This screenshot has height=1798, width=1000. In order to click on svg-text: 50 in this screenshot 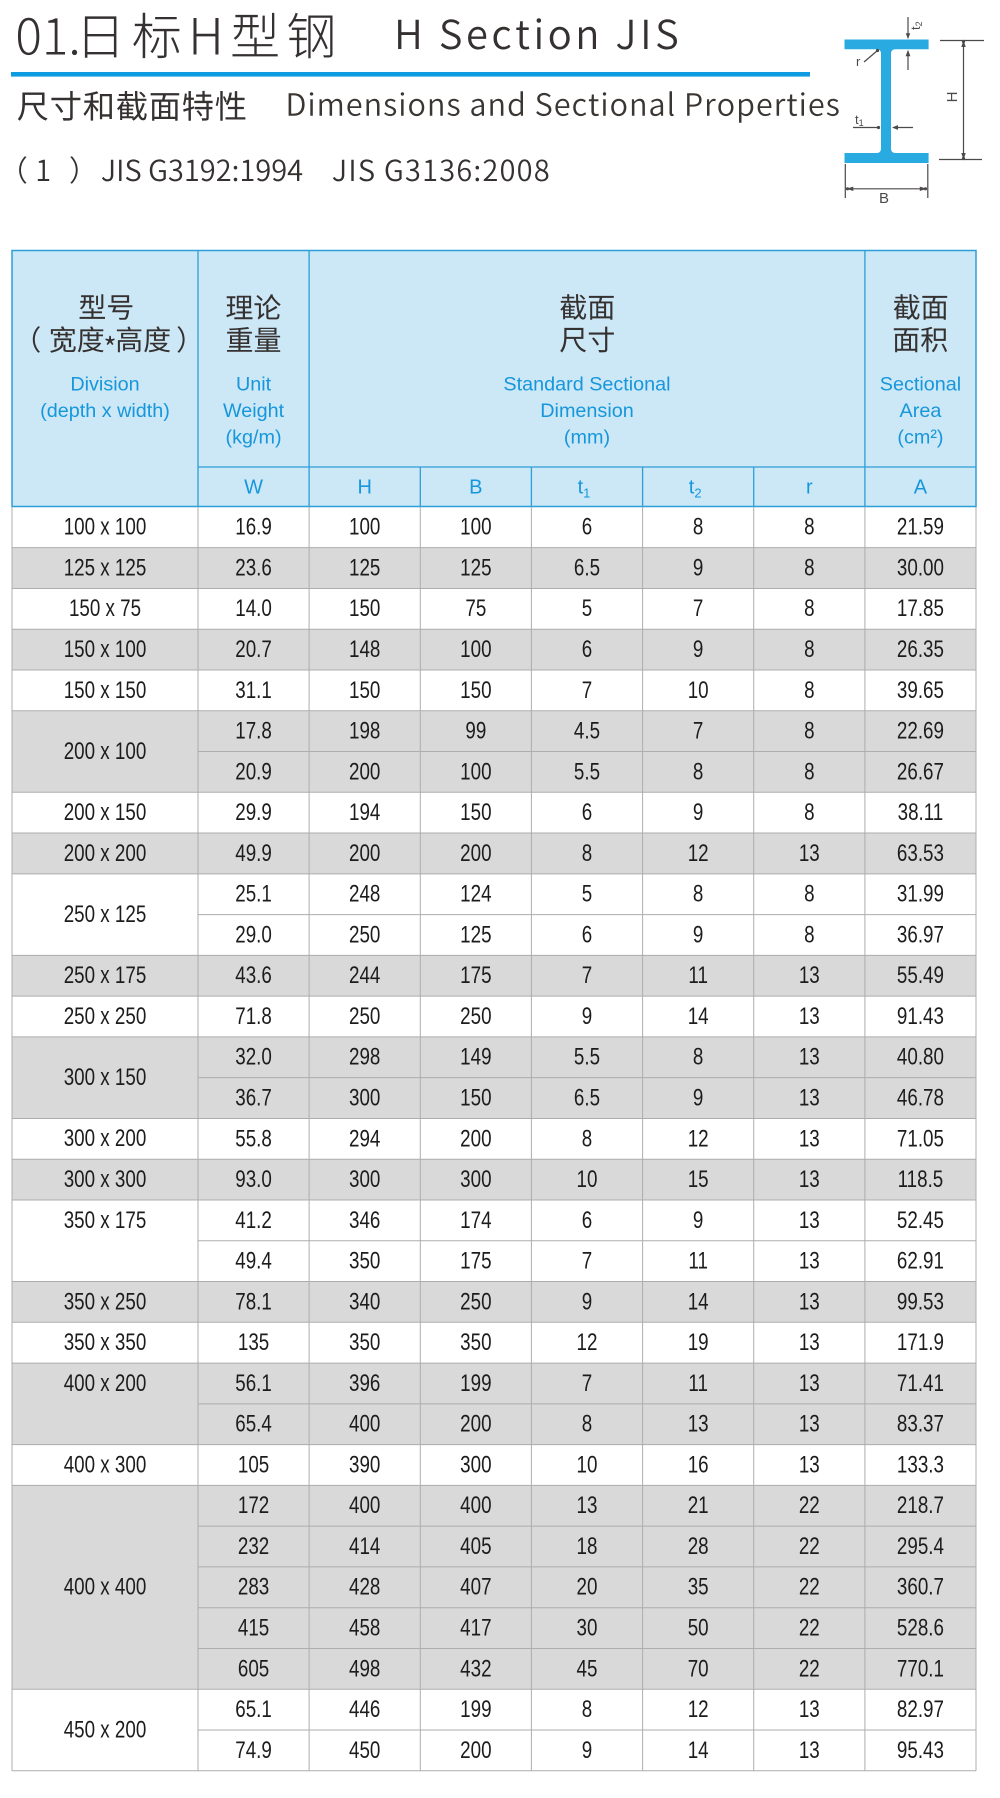, I will do `click(698, 1627)`.